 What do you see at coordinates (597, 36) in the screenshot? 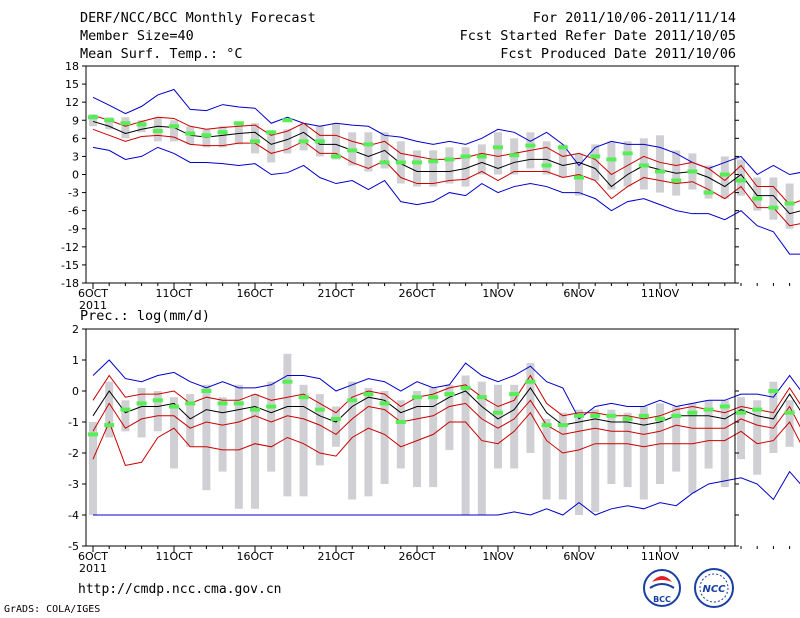
I see `refer-date: Fcst Started Refer Date 2011/10/05` at bounding box center [597, 36].